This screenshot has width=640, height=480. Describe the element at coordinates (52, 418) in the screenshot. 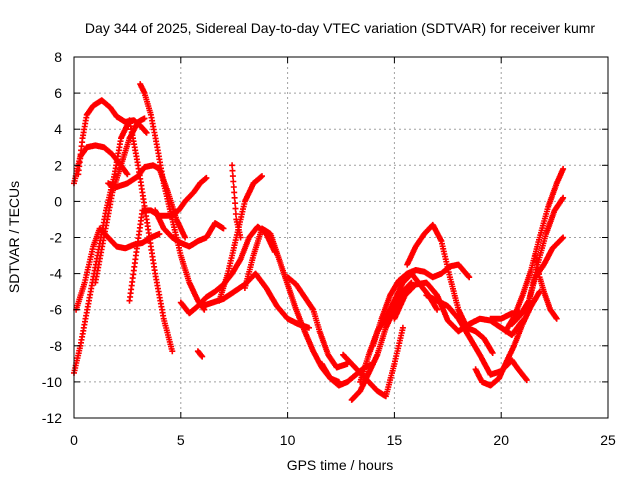

I see `y-tick-label: -12` at that location.